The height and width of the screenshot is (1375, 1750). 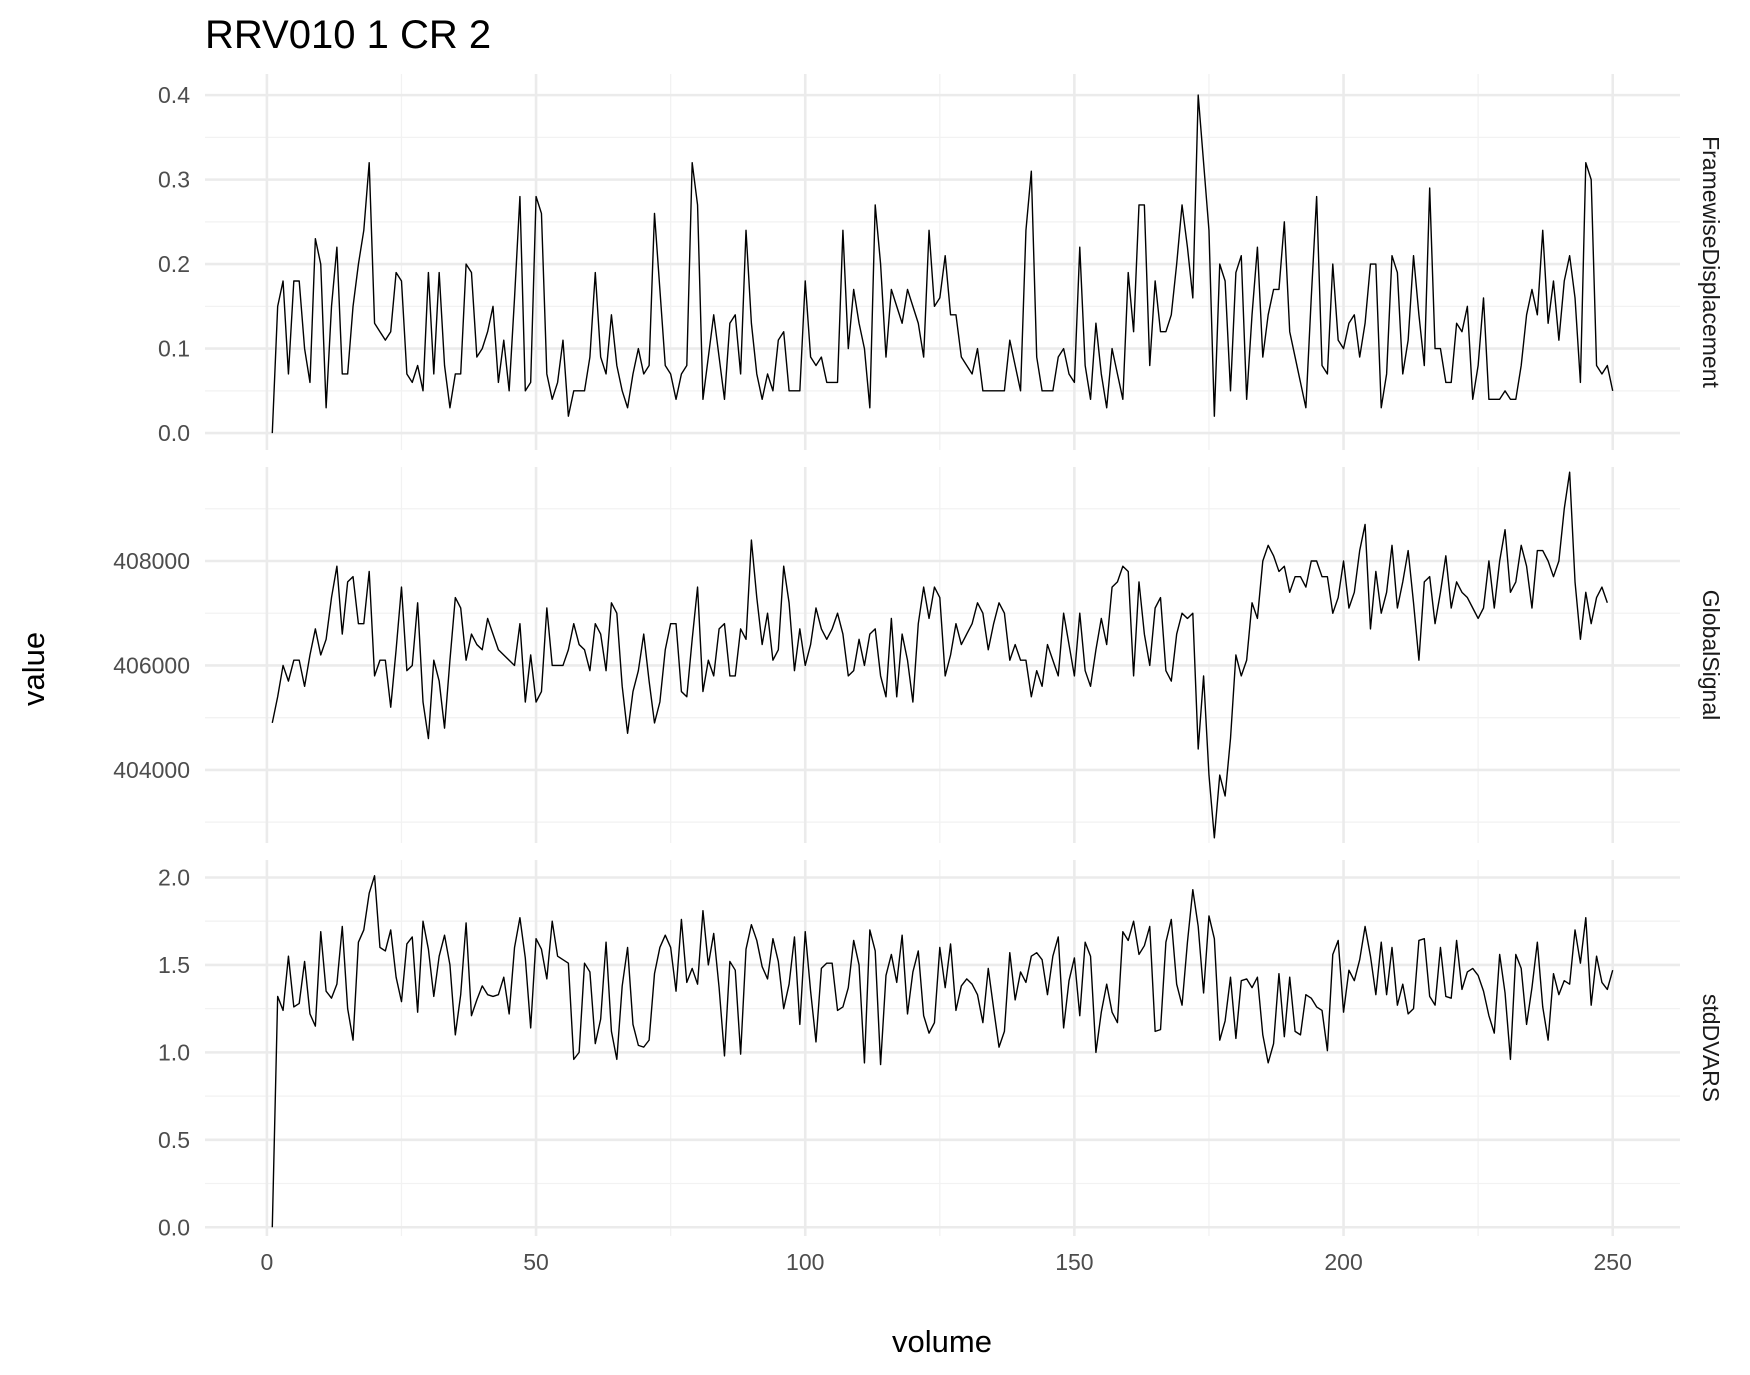 What do you see at coordinates (942, 1341) in the screenshot?
I see `x-axis-title: volume` at bounding box center [942, 1341].